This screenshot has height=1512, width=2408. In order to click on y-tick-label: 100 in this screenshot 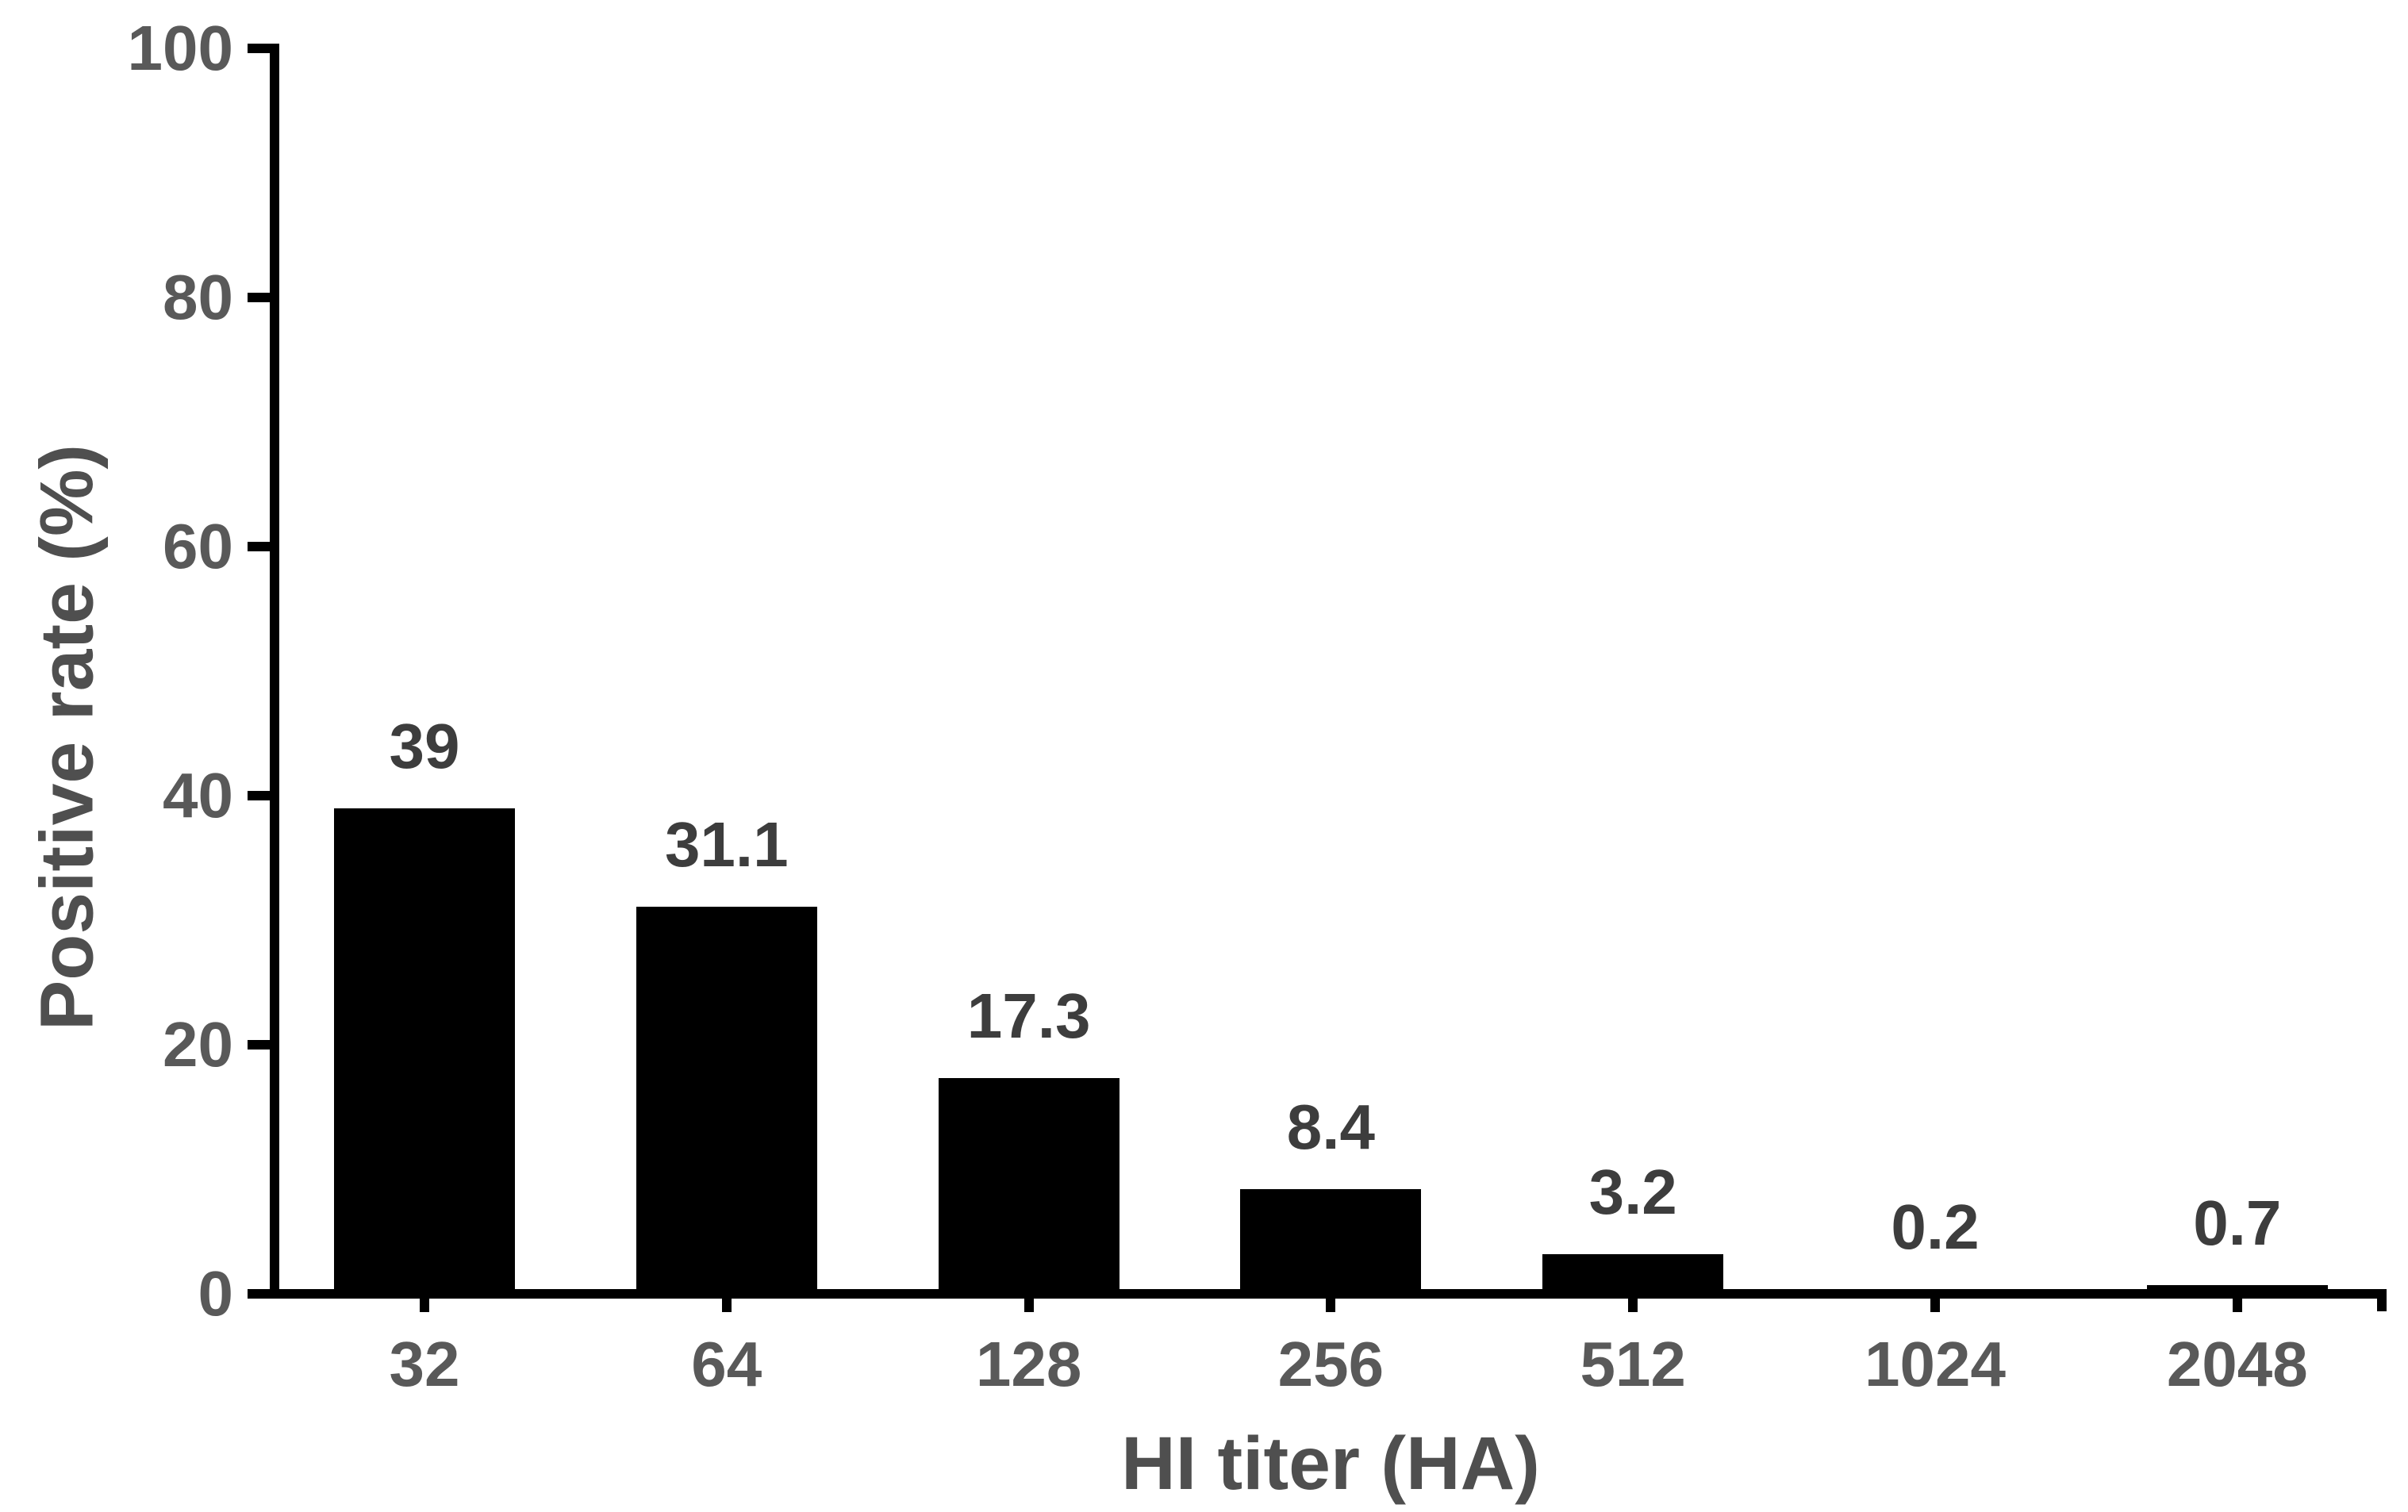, I will do `click(180, 48)`.